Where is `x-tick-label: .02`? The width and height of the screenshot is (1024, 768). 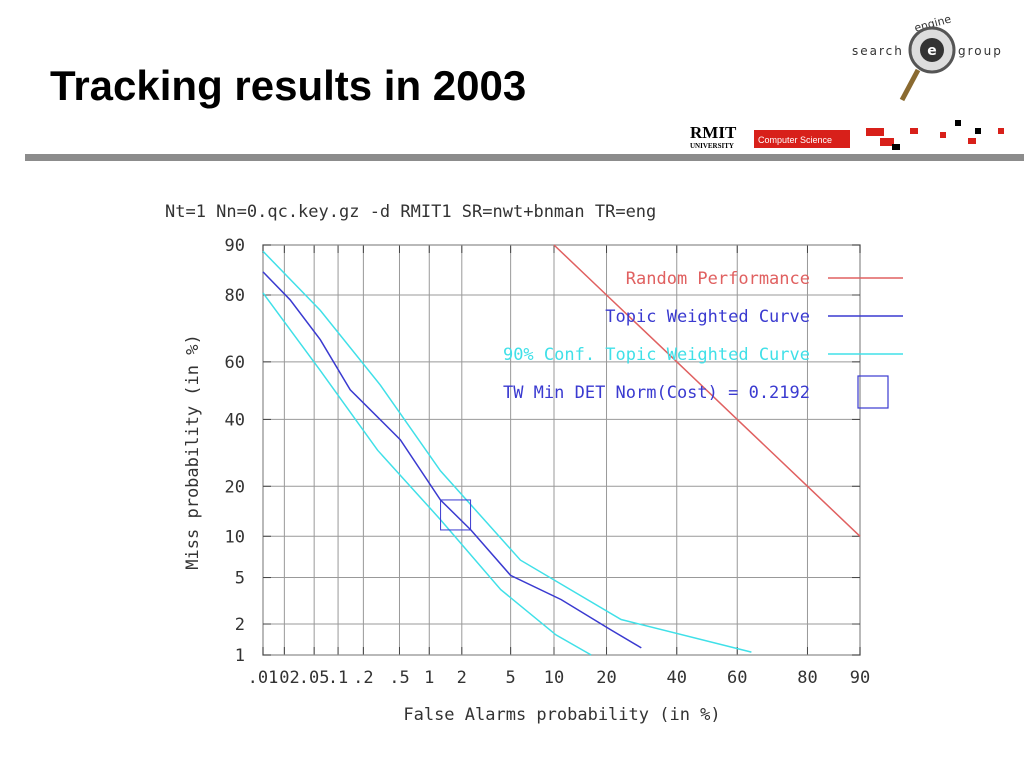 x-tick-label: .02 is located at coordinates (284, 678).